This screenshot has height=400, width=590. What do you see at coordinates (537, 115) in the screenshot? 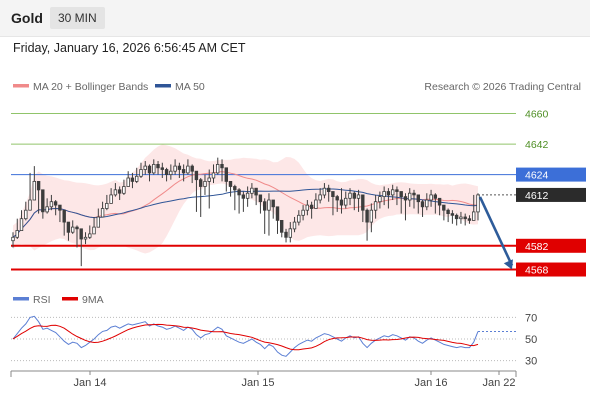
I see `level-label-4660: 4660` at bounding box center [537, 115].